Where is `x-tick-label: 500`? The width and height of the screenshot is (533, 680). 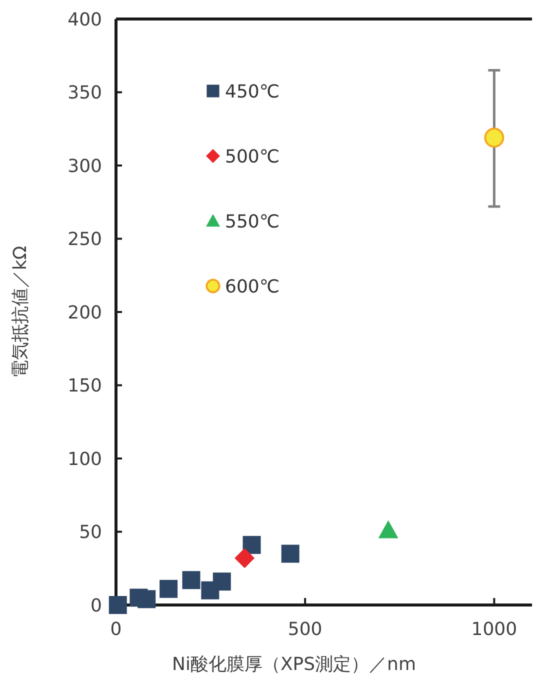 x-tick-label: 500 is located at coordinates (305, 629).